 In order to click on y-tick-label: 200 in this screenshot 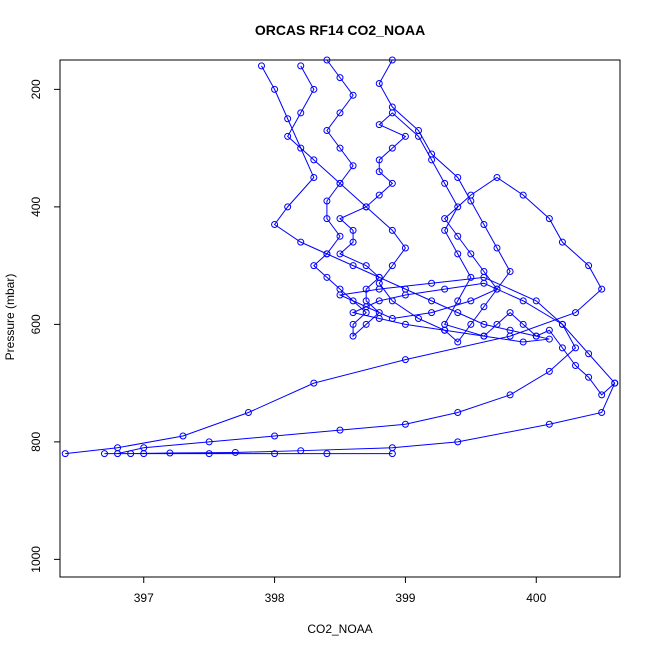, I will do `click(36, 89)`.